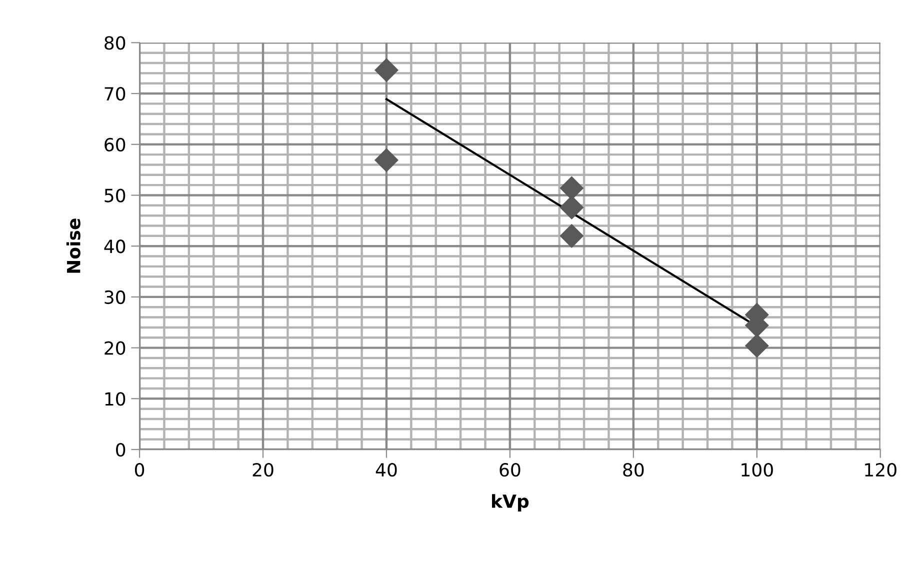 The image size is (918, 569). What do you see at coordinates (115, 43) in the screenshot?
I see `y-tick-label: 80` at bounding box center [115, 43].